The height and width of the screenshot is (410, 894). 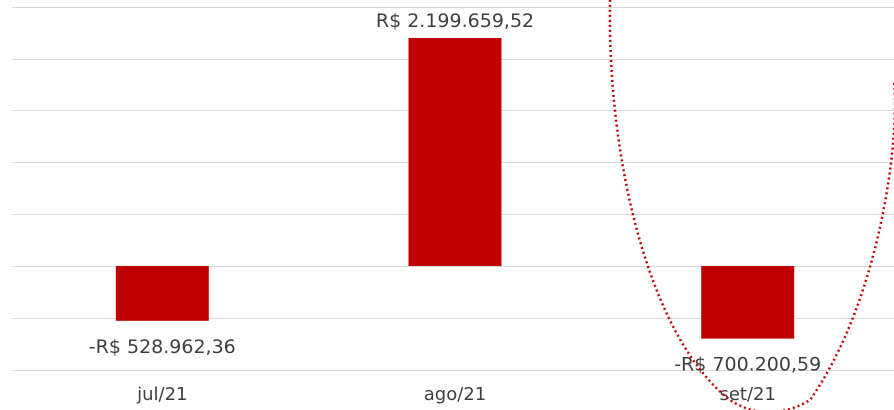 What do you see at coordinates (747, 365) in the screenshot?
I see `data-label-set-21: -R$ 700.200,59` at bounding box center [747, 365].